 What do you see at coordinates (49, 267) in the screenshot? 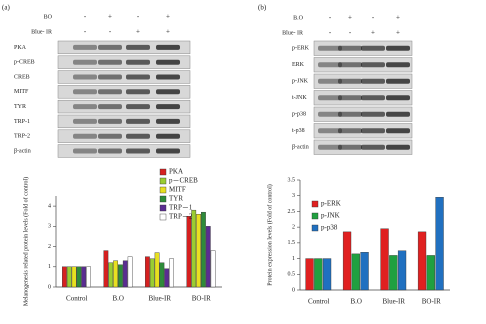
I see `y-tick-label: 1` at bounding box center [49, 267].